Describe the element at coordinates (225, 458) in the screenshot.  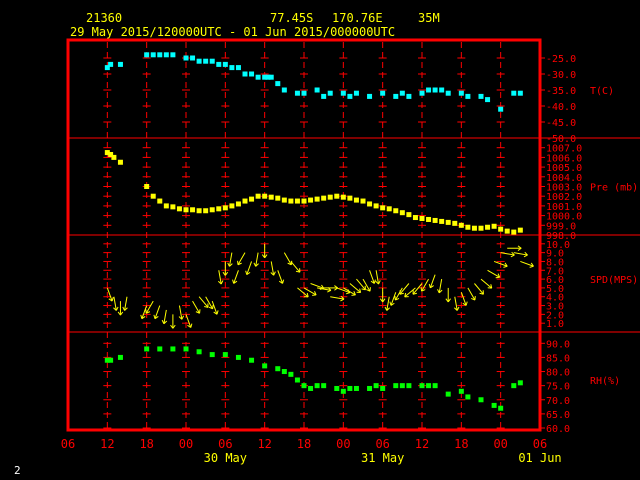
I see `date-label: 30 May` at that location.